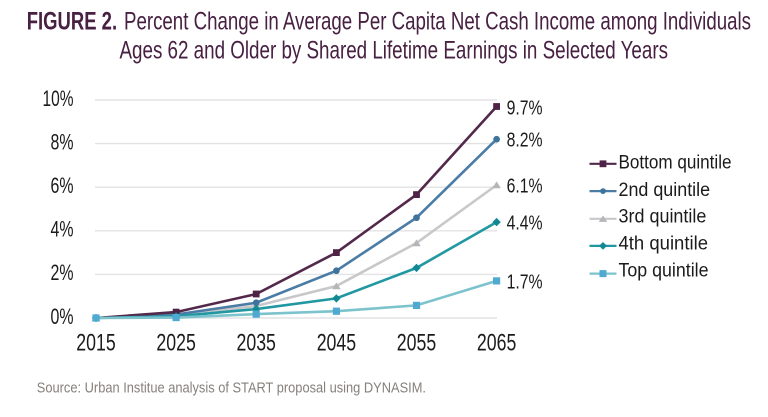 This screenshot has height=417, width=768. Describe the element at coordinates (664, 244) in the screenshot. I see `svg-text: 4th quintile` at that location.